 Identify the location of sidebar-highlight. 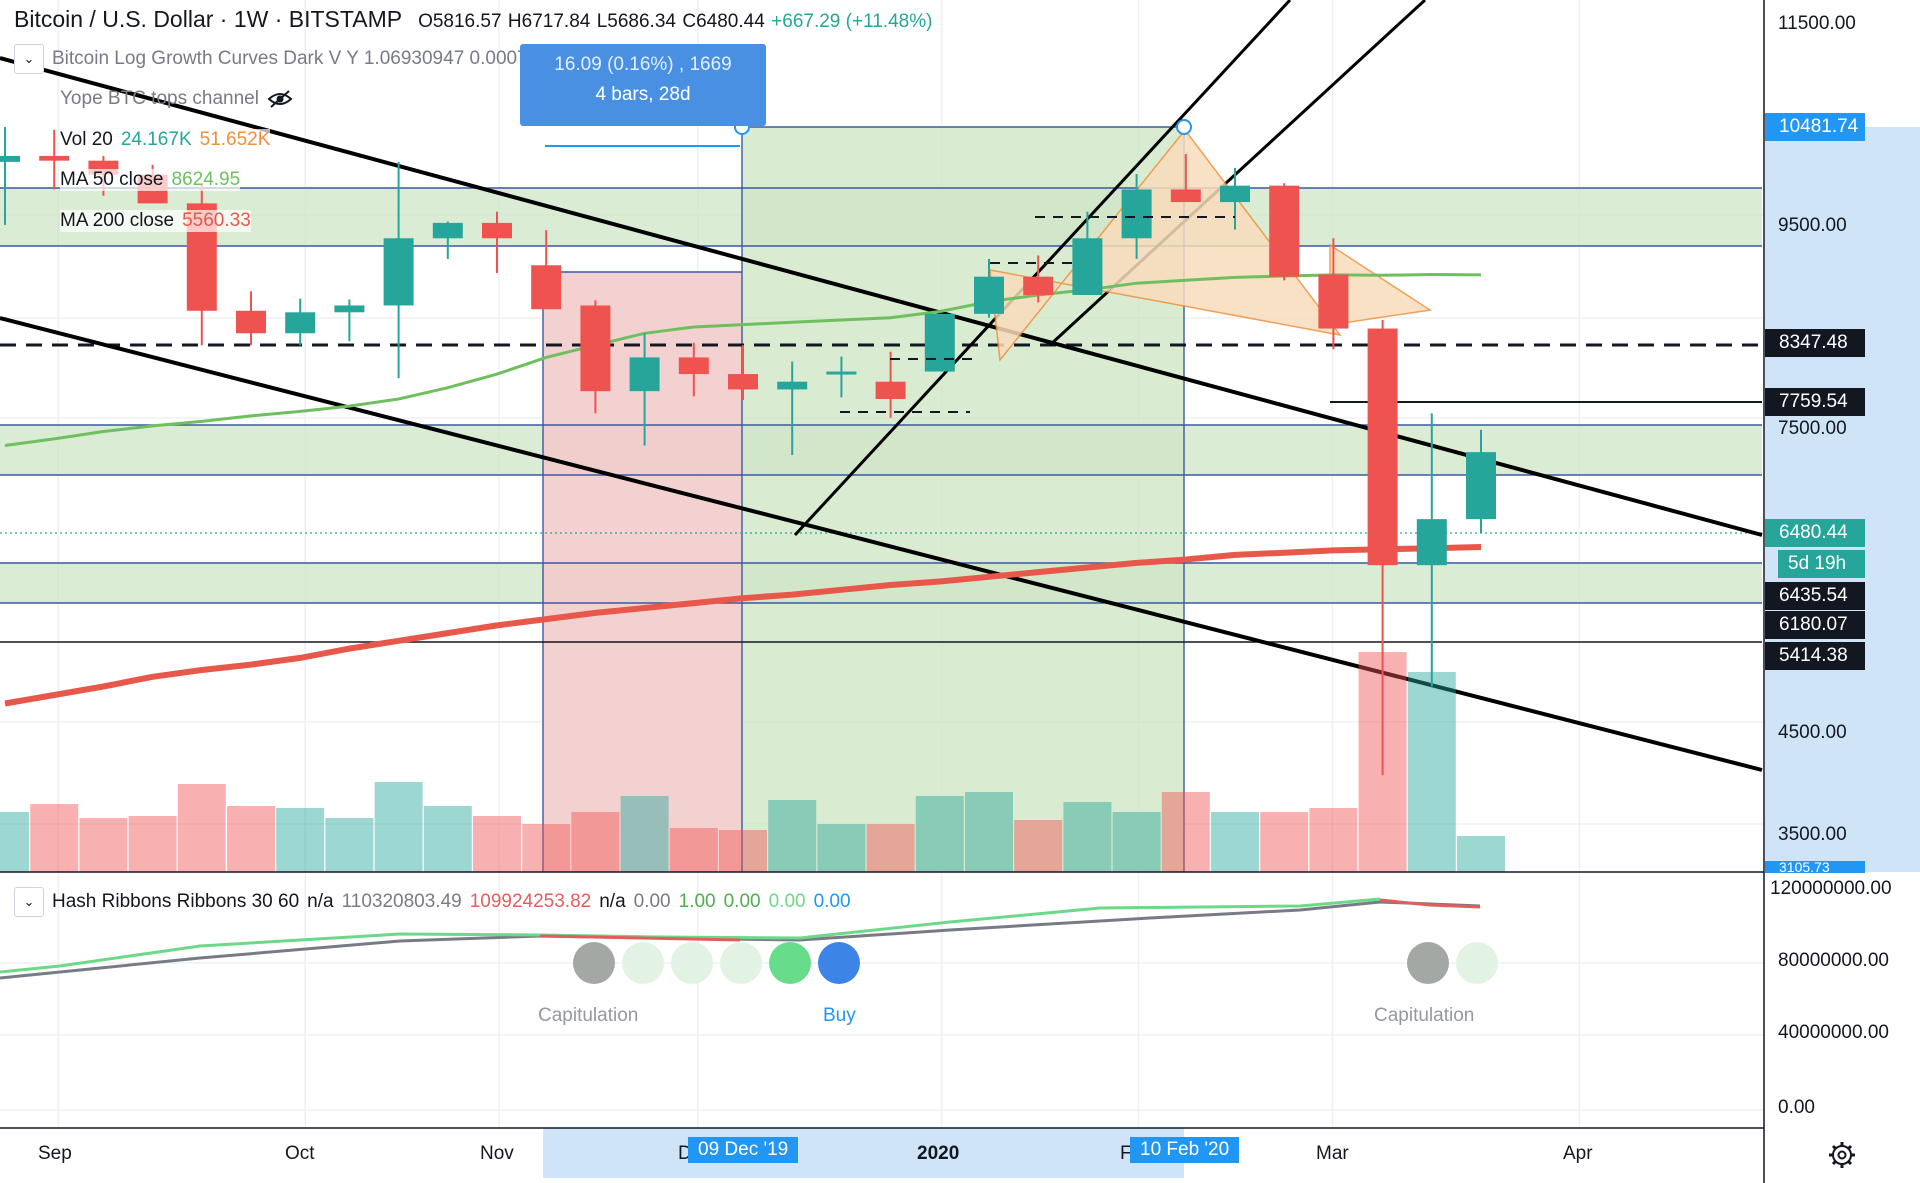
(1842, 499).